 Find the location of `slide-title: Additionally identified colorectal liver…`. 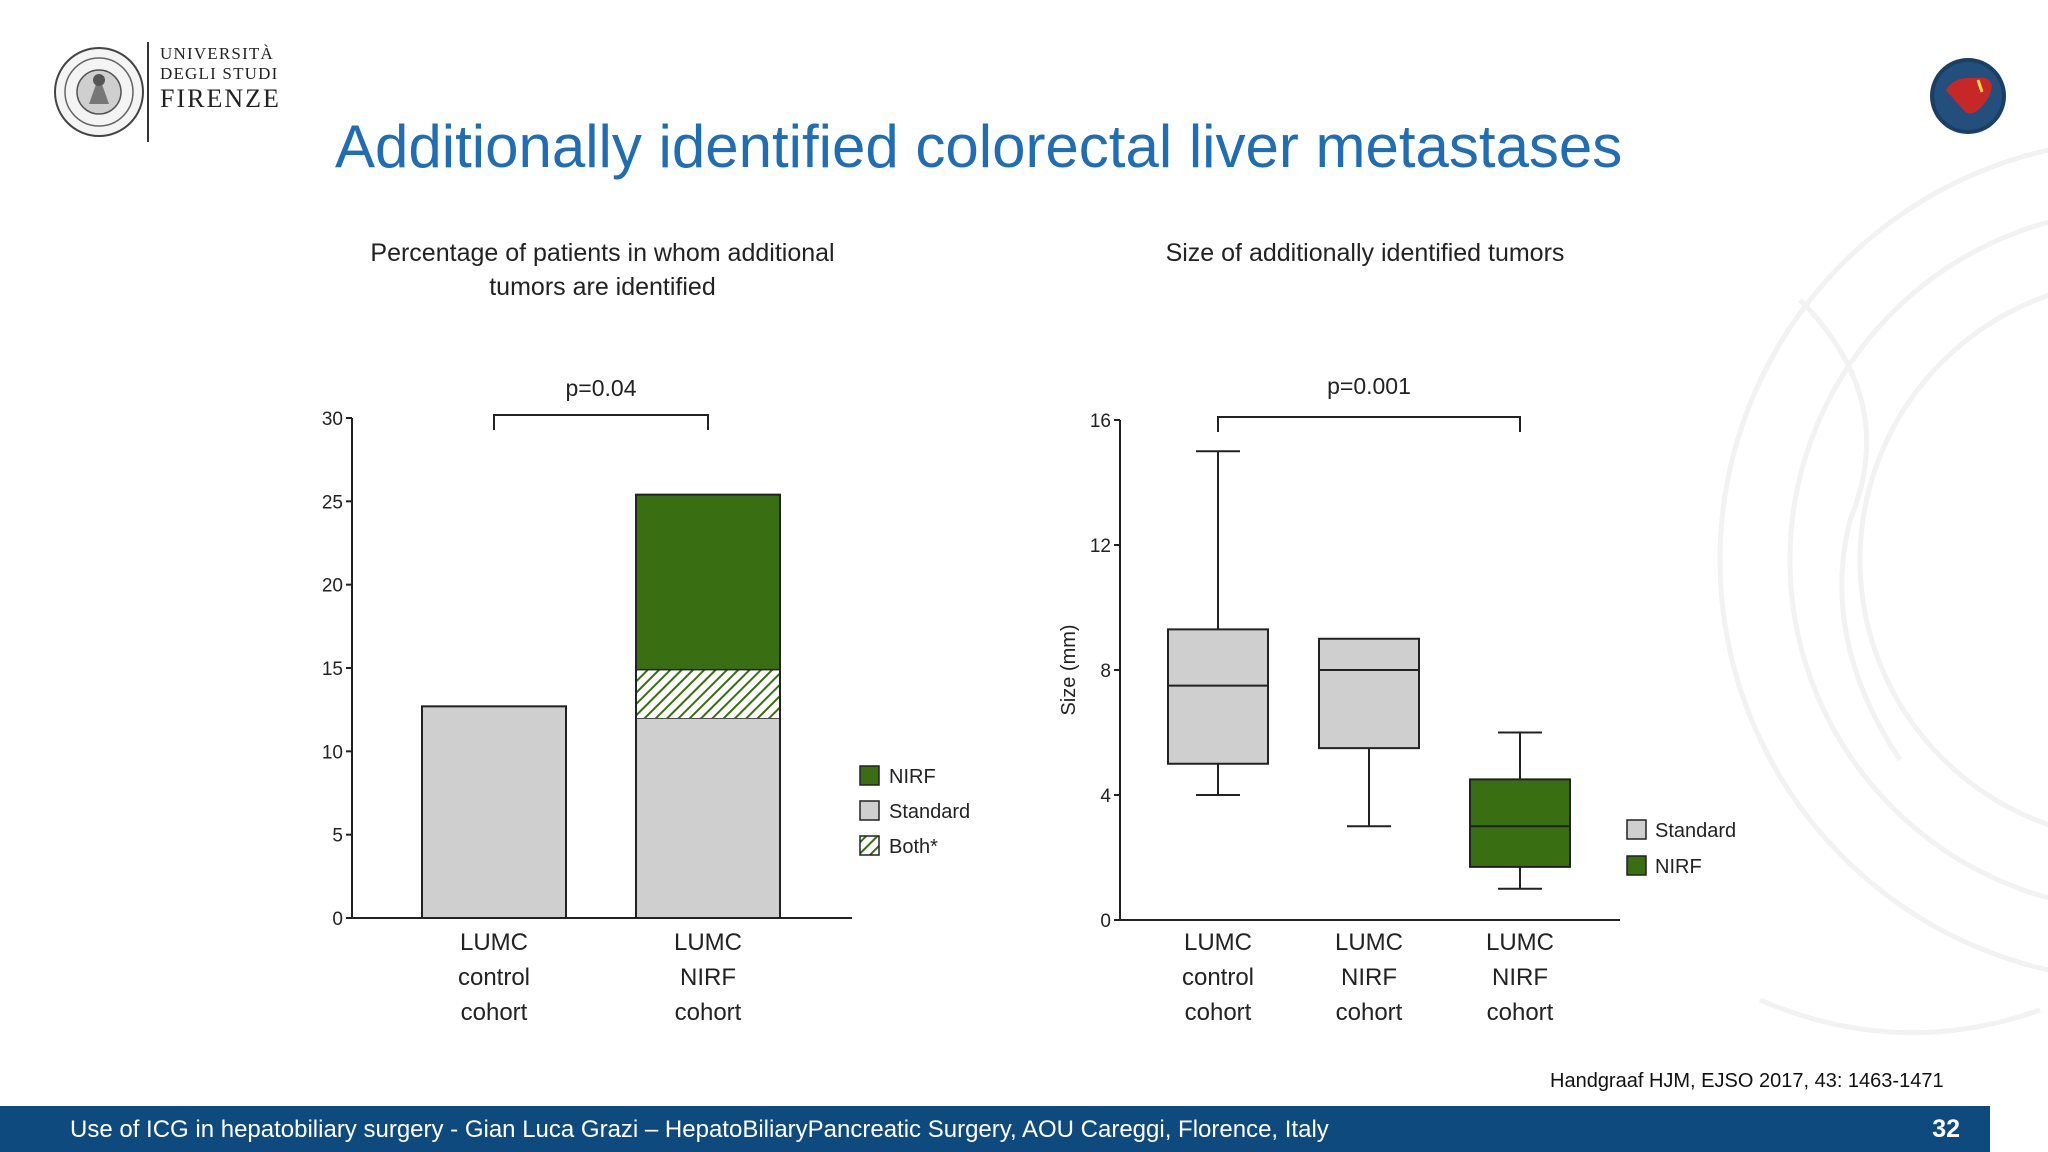

slide-title: Additionally identified colorectal liver… is located at coordinates (979, 146).